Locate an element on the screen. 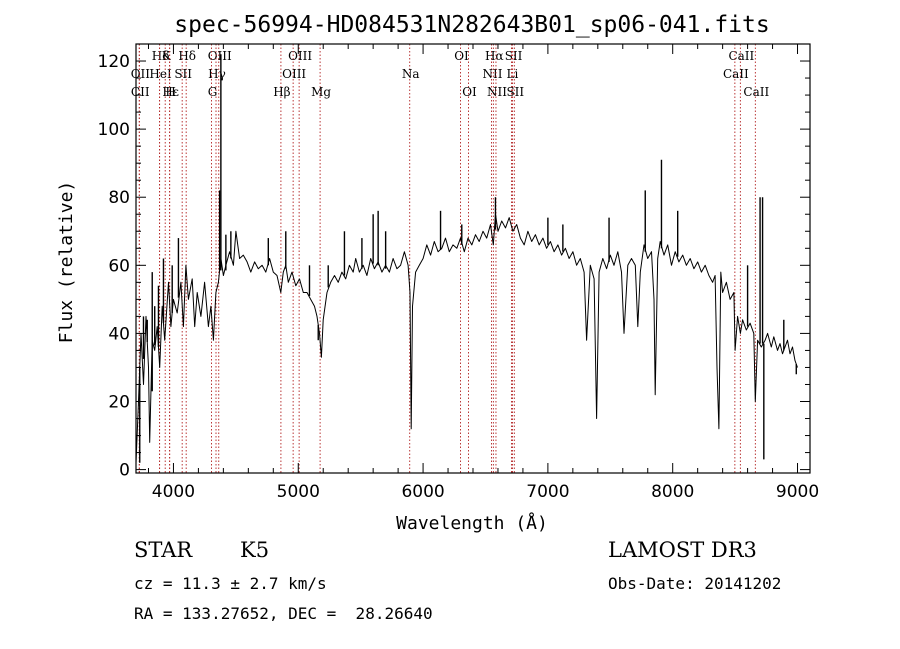  spectral-line-label: K is located at coordinates (167, 56).